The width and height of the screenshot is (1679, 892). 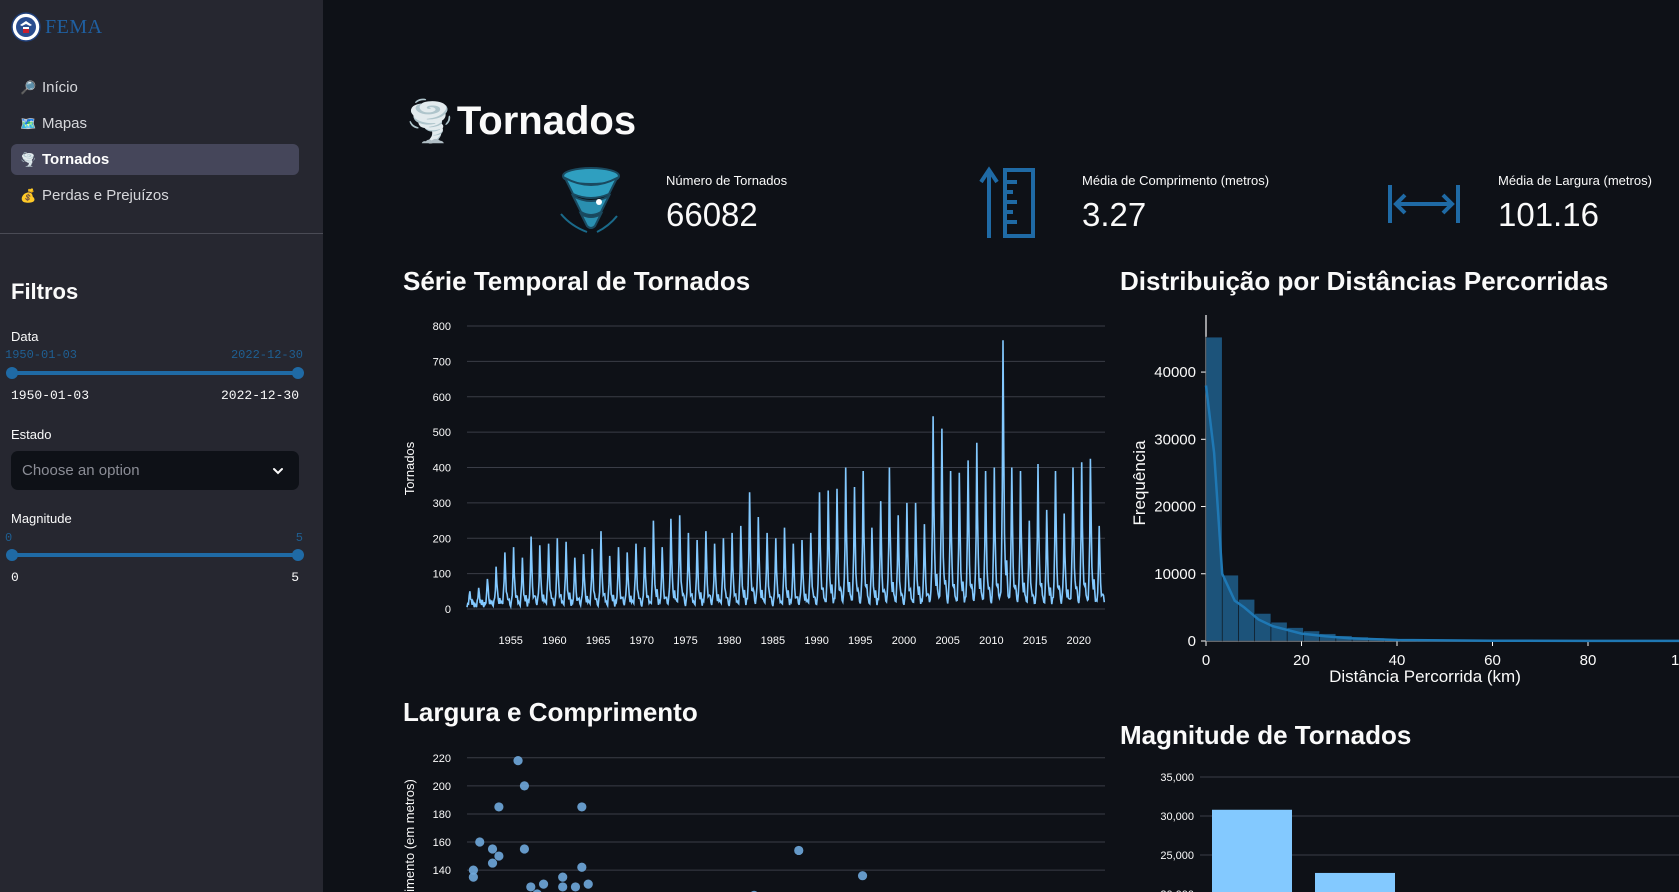 What do you see at coordinates (442, 469) in the screenshot?
I see `y-tick-label: 400` at bounding box center [442, 469].